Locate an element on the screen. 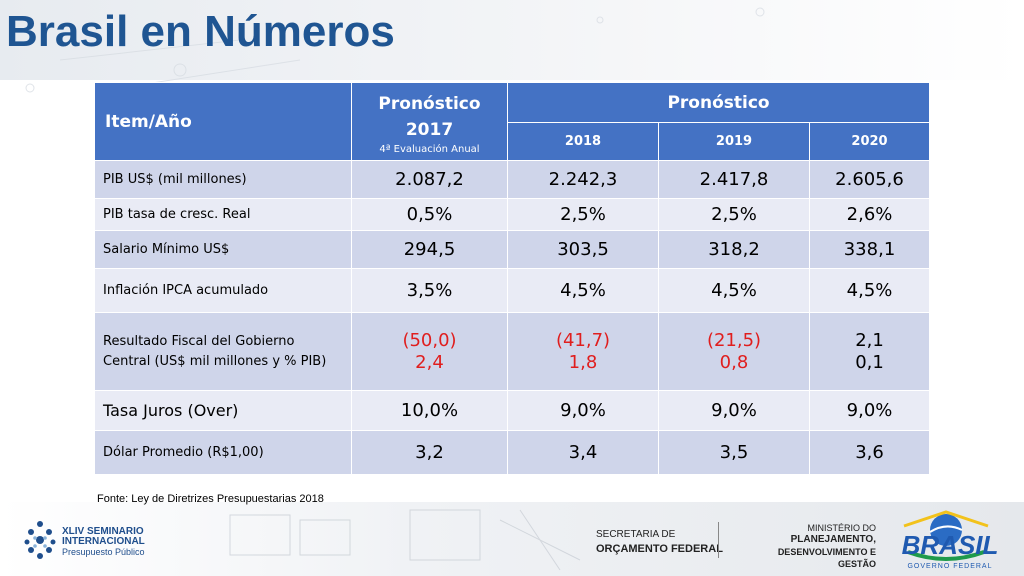 This screenshot has height=576, width=1024. cell-value: 338,1 is located at coordinates (869, 249).